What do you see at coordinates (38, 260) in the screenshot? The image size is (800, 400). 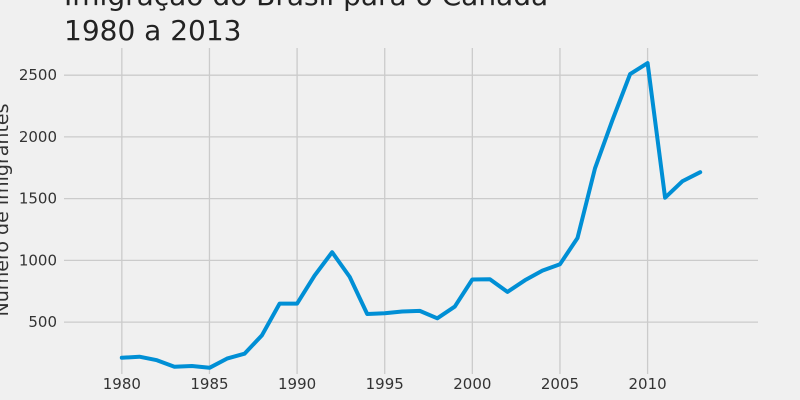 I see `y-tick-label: 1000` at bounding box center [38, 260].